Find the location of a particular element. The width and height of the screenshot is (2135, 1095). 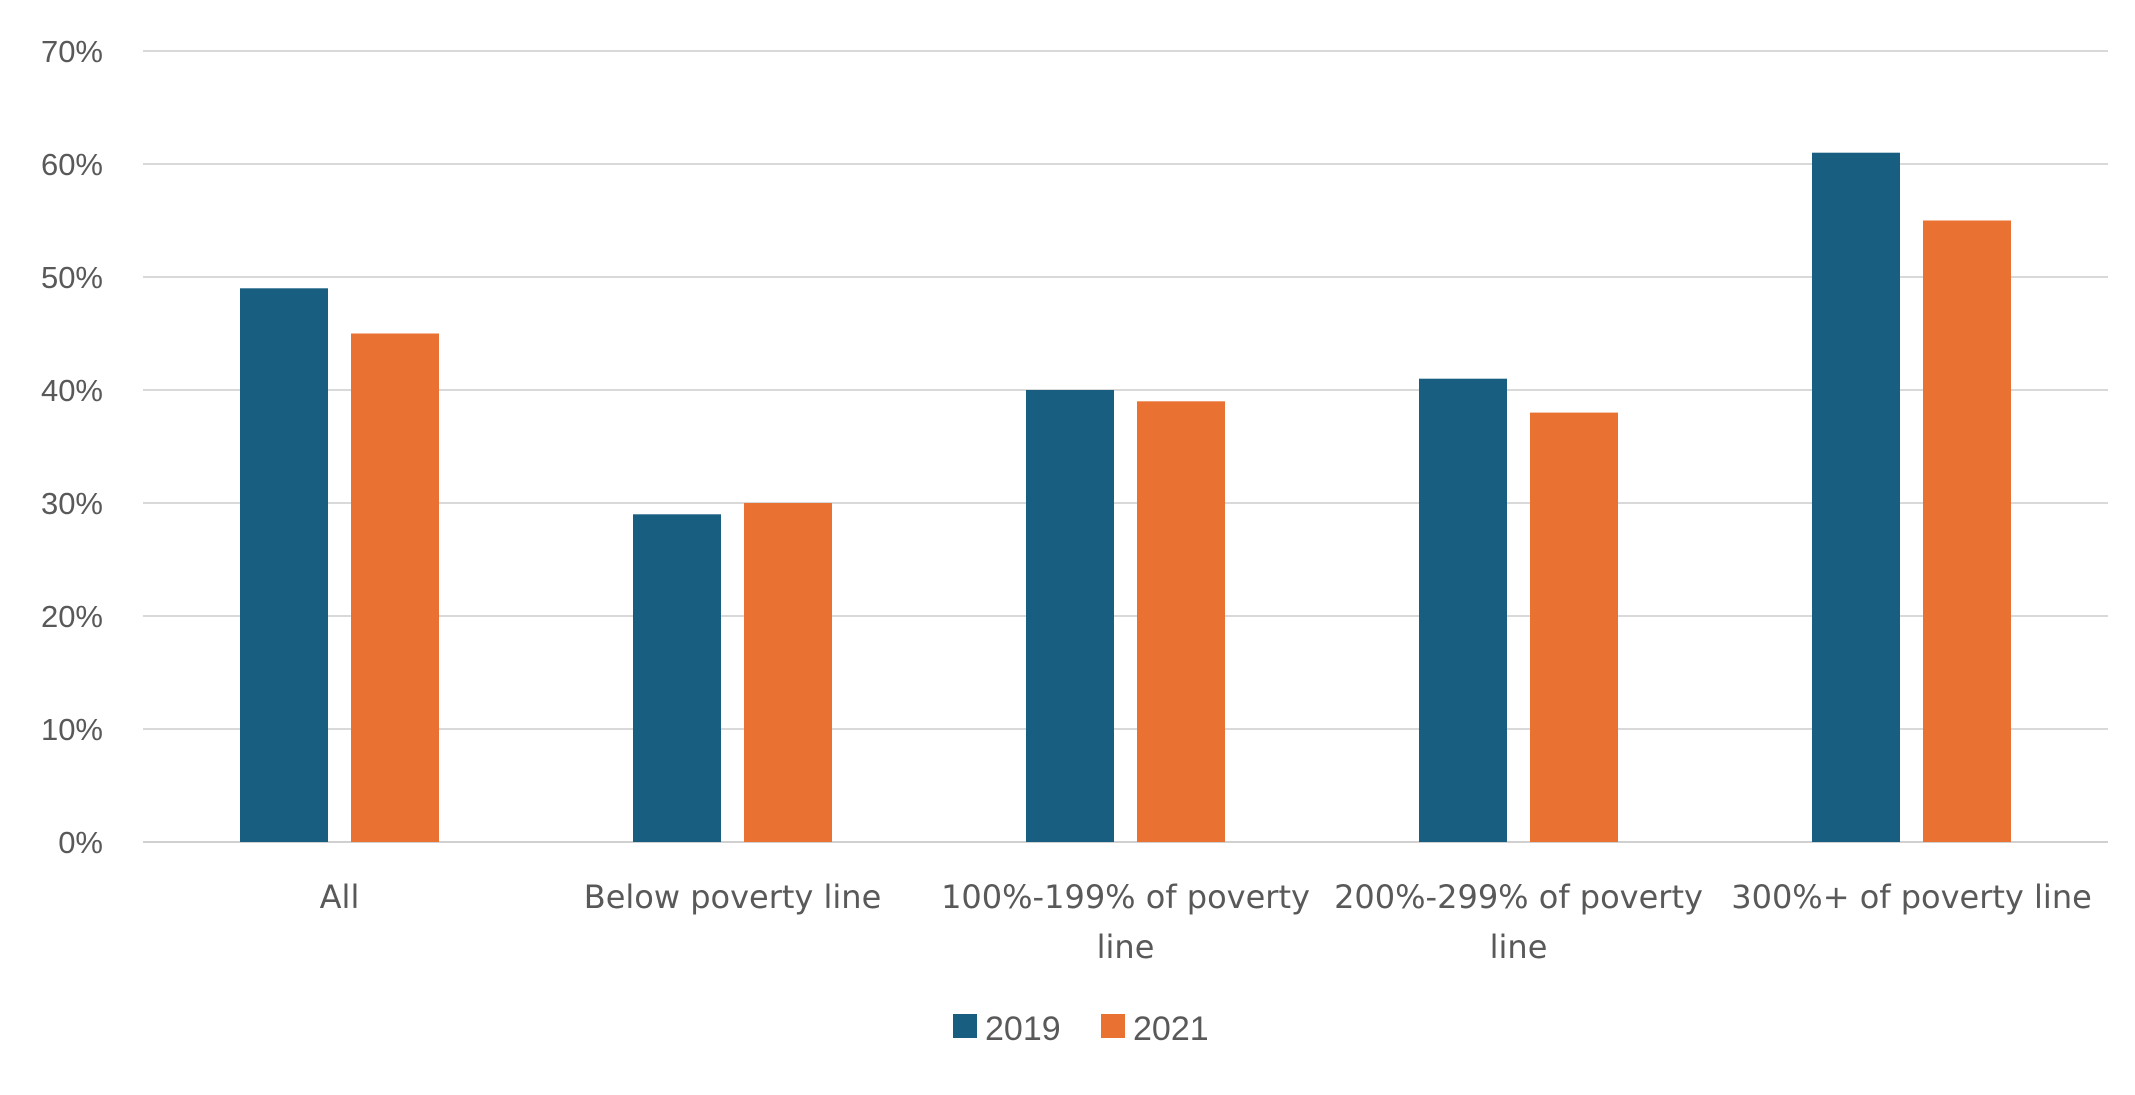

y-tick-label: 60% is located at coordinates (72, 164).